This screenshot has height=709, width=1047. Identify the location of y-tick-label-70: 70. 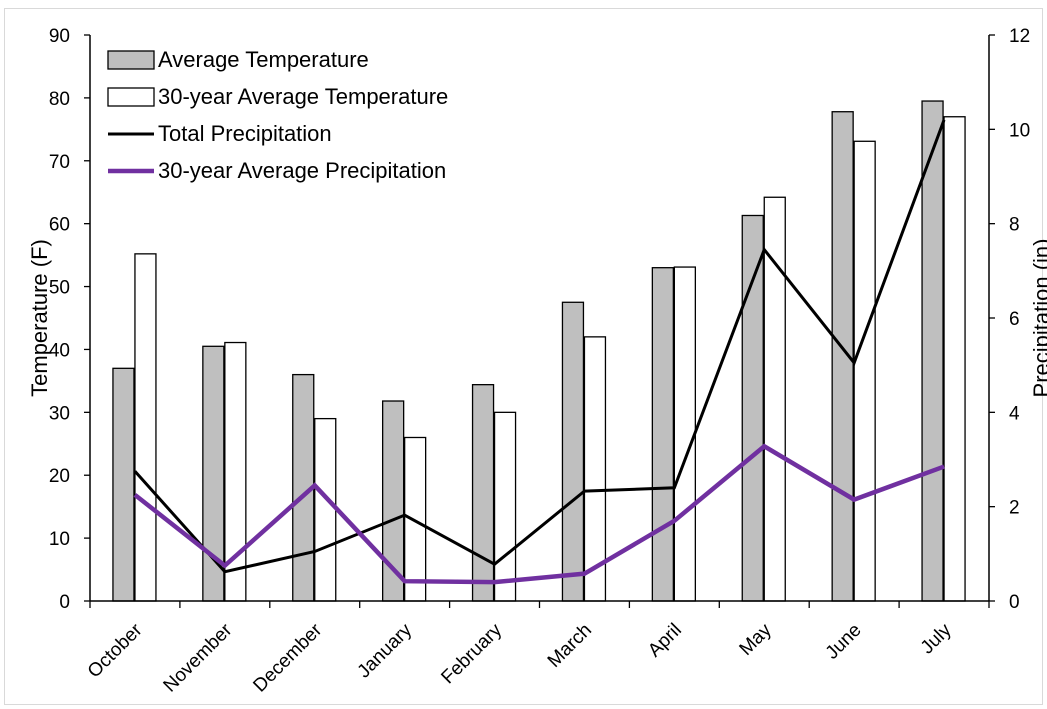
(59, 162).